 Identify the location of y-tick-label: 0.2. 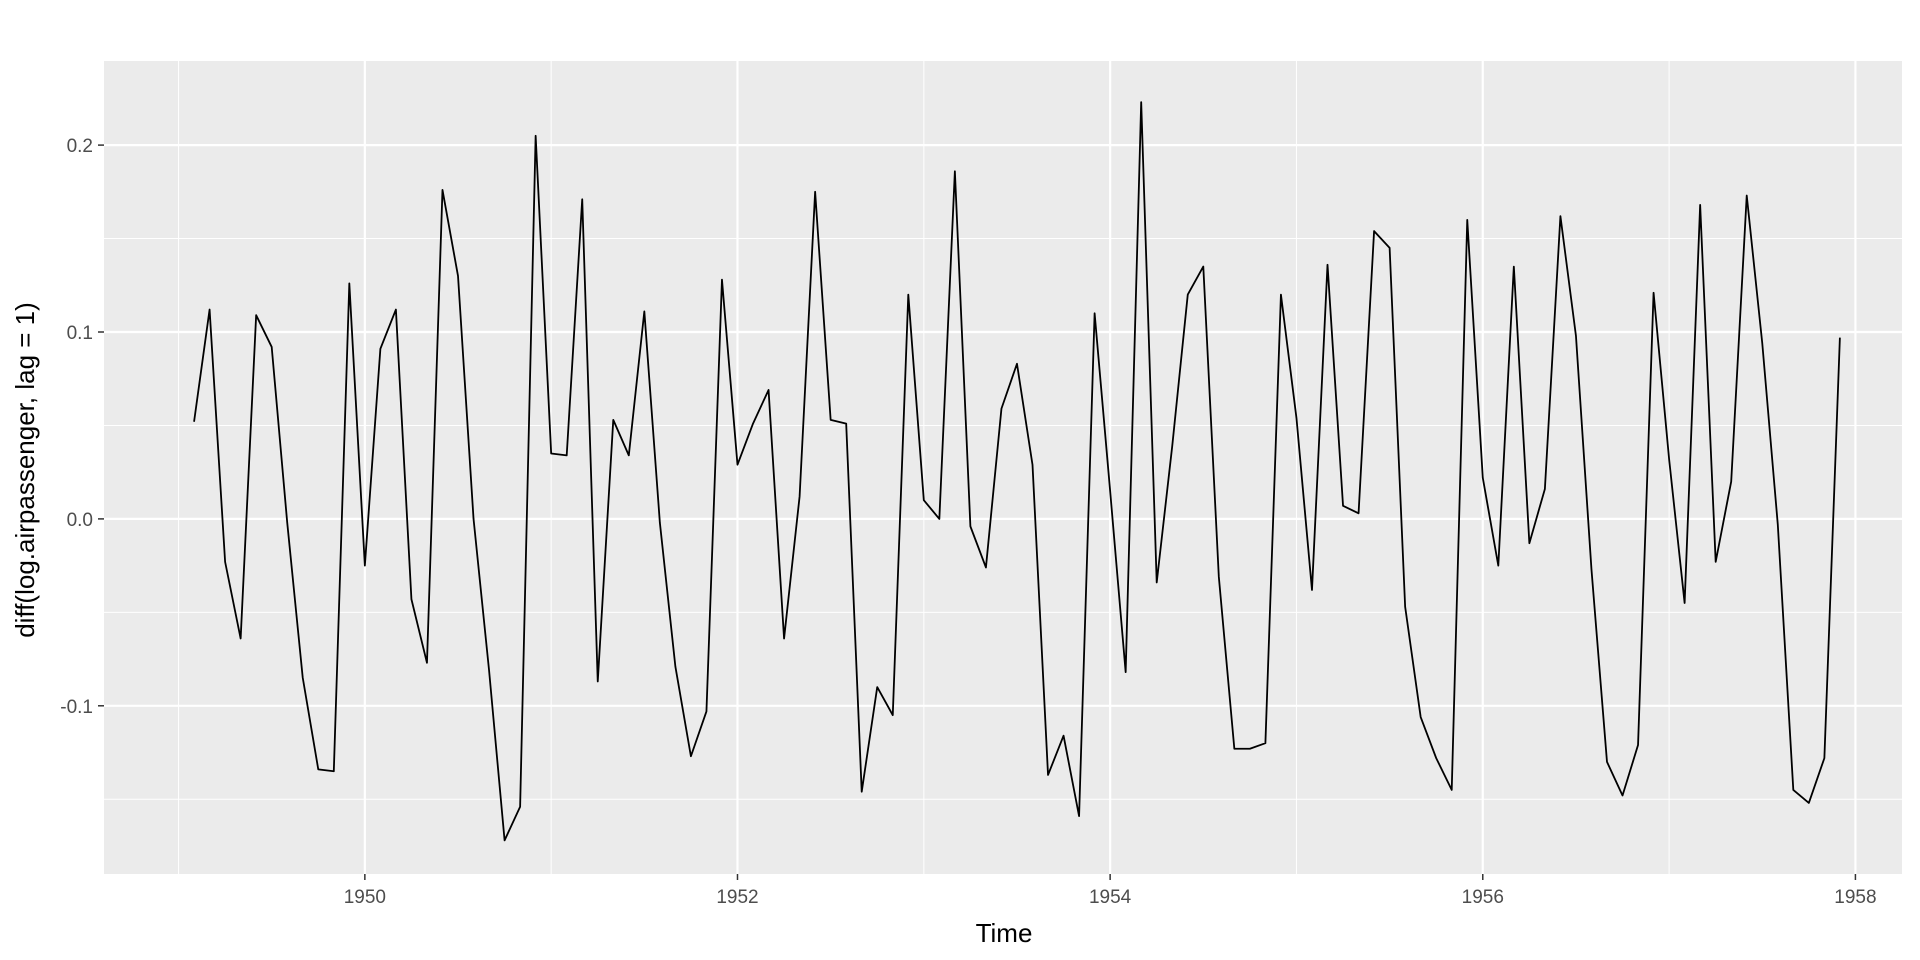
(80, 146).